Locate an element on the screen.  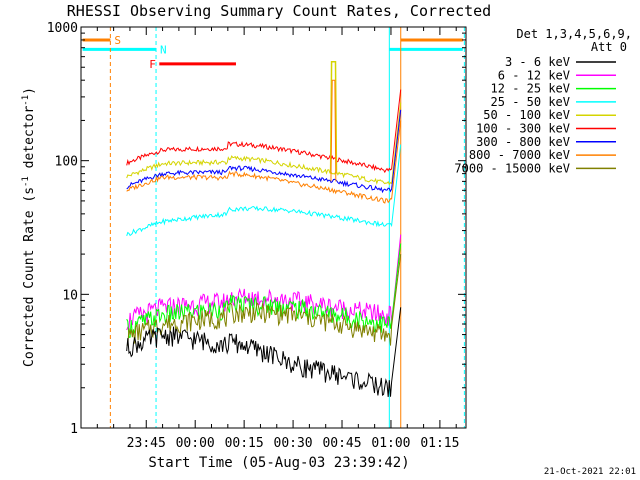
legend-label: 800 - 7000 keV is located at coordinates (519, 155).